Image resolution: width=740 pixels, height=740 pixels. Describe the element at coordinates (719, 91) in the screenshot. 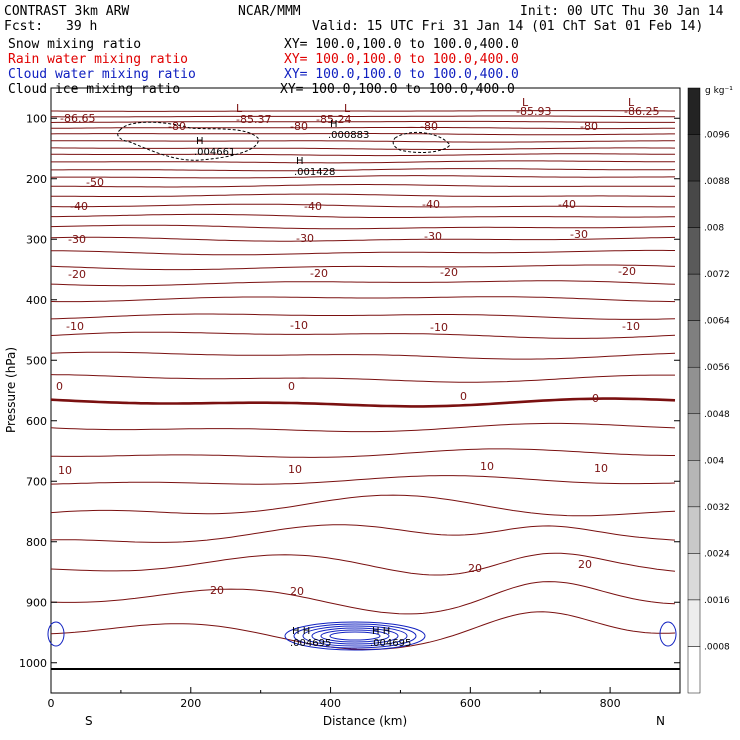

I see `colorbar-unit: g kg⁻¹` at that location.